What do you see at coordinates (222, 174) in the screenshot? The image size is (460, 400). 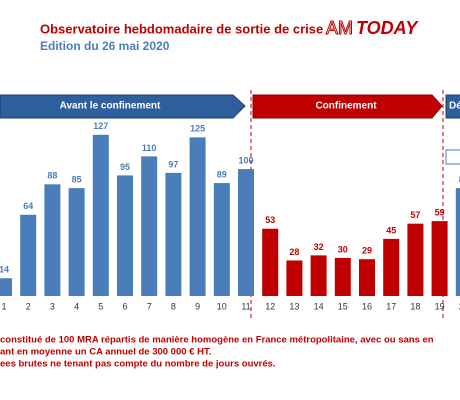 I see `value-label: 89` at bounding box center [222, 174].